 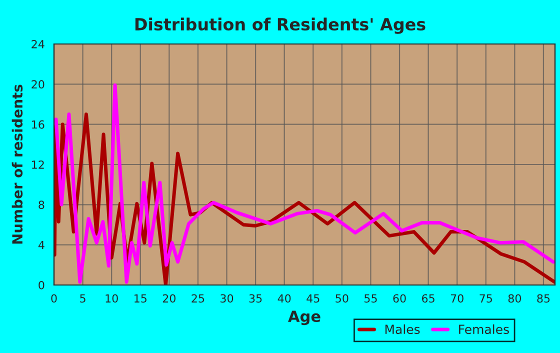 I want to click on x-tick-label: 50, so click(x=342, y=298).